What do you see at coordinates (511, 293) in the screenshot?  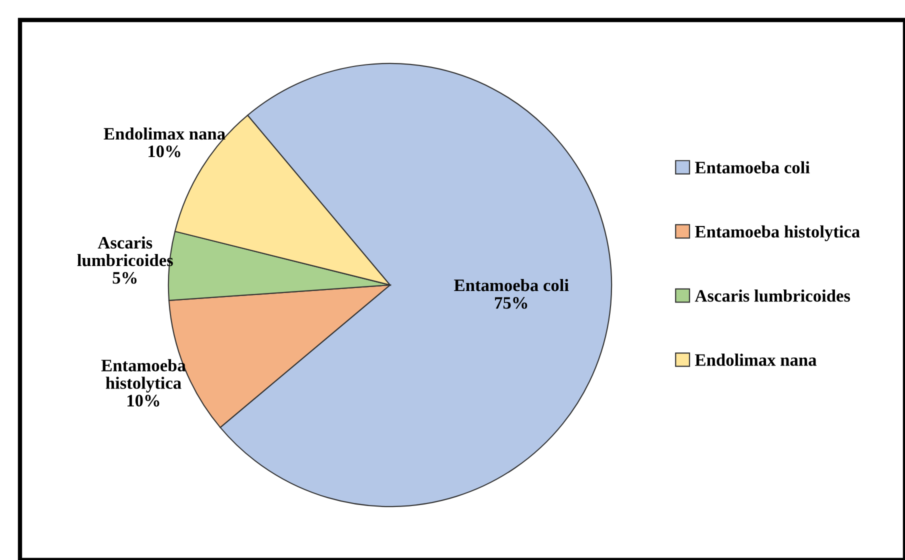 I see `text: Entamoeba coli 75%` at bounding box center [511, 293].